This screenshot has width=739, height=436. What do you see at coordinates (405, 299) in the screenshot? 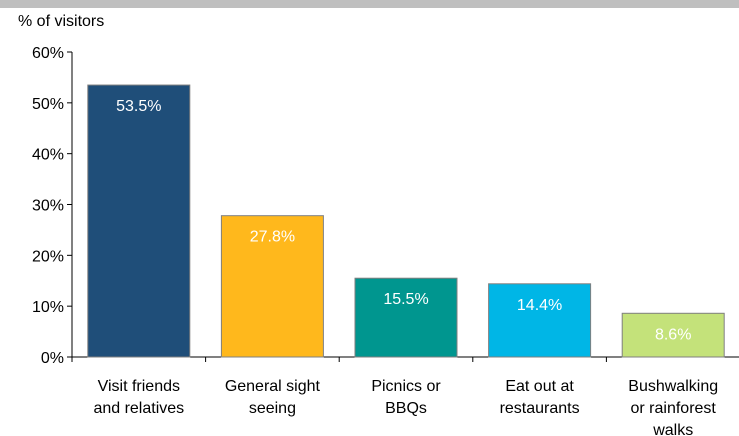
I see `bar-value-label: 15.5%` at bounding box center [405, 299].